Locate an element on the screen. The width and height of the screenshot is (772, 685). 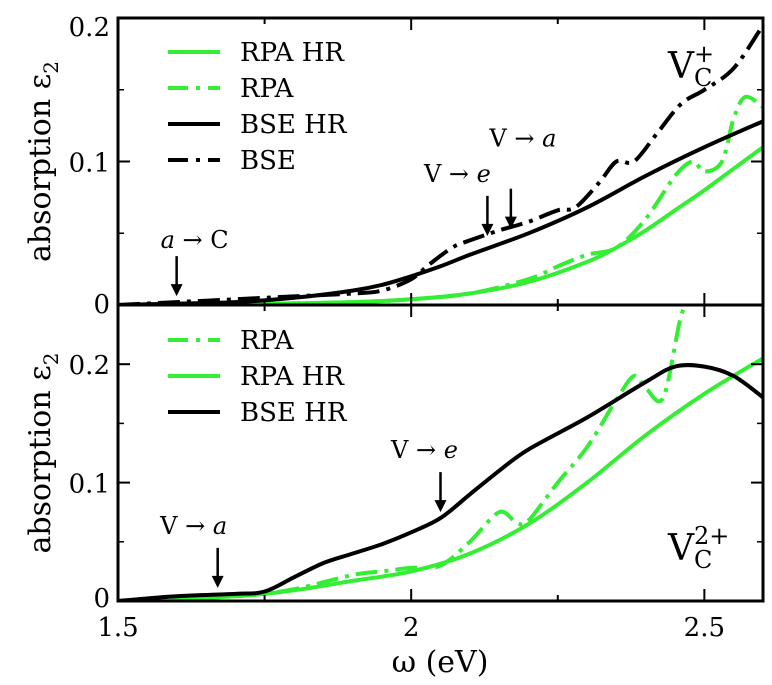
x-axis-label: ω (eV) is located at coordinates (440, 662).